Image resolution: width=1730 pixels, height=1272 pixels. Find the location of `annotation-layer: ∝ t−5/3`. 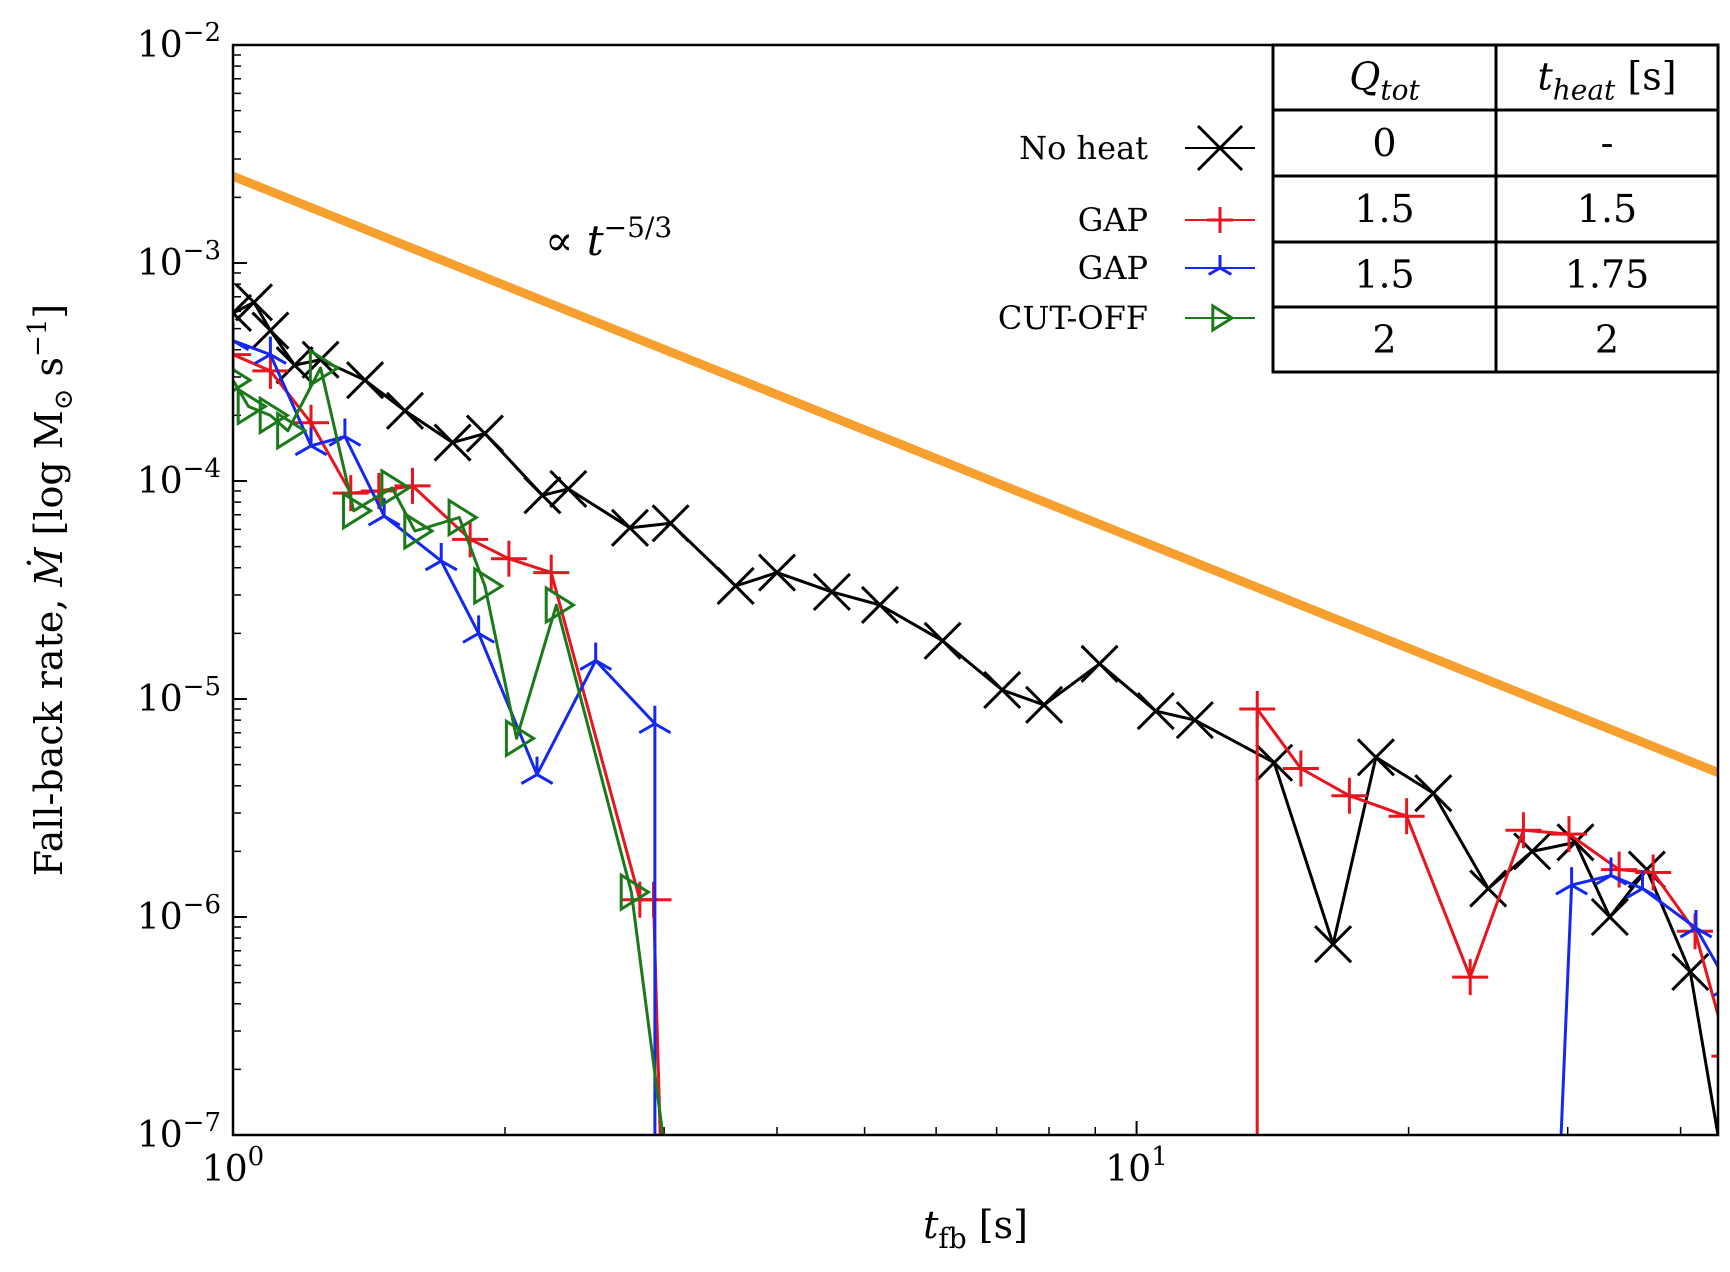

annotation-layer: ∝ t−5/3 is located at coordinates (608, 238).